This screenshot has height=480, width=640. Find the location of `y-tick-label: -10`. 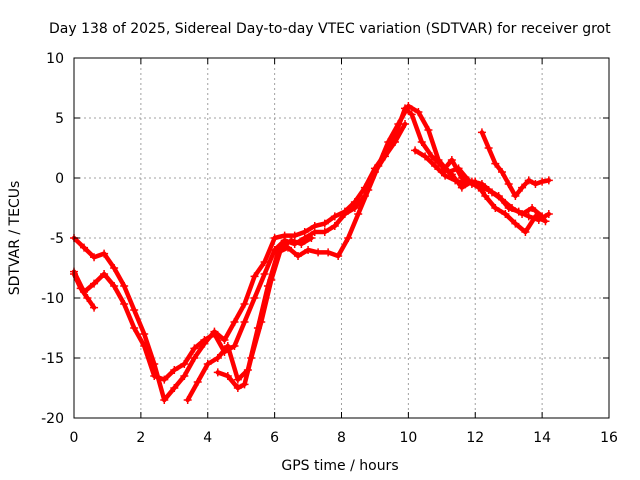

y-tick-label: -10 is located at coordinates (52, 299).